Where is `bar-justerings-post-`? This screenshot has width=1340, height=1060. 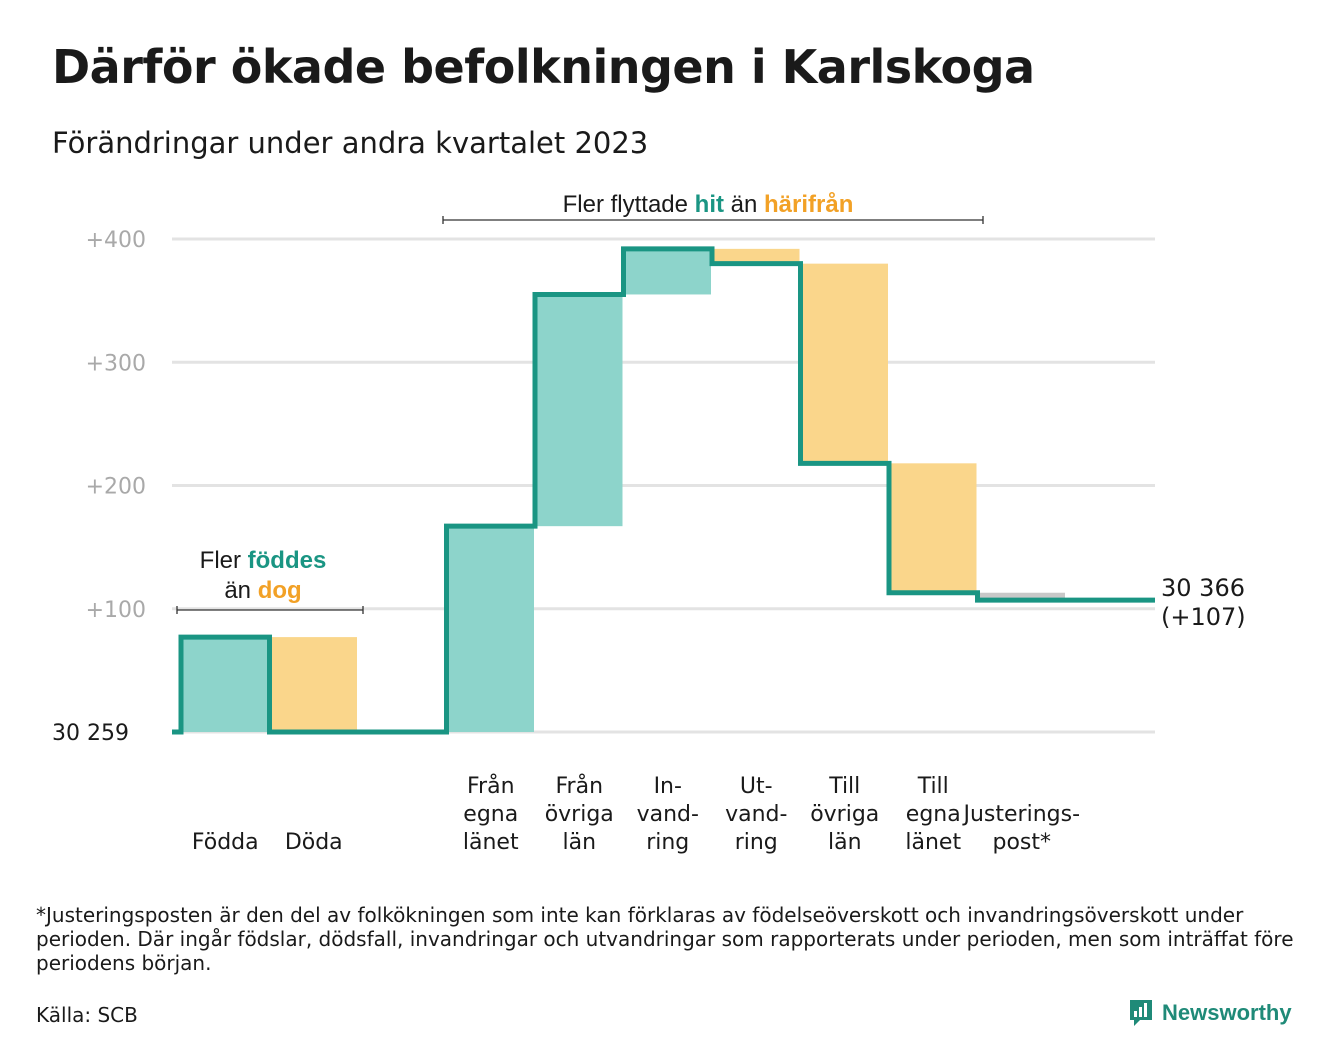
bar-justerings-post- is located at coordinates (1021, 596).